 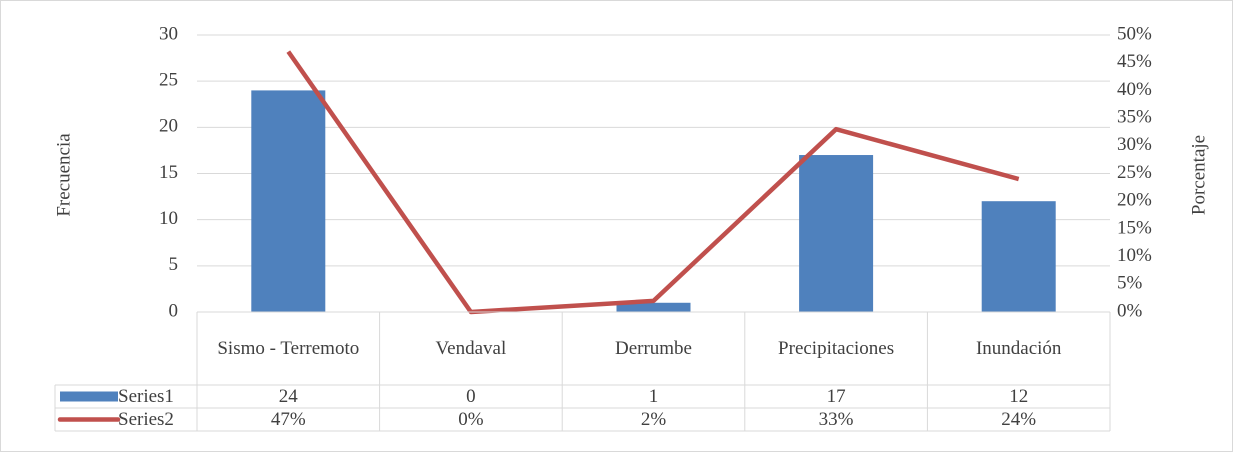 I want to click on legend-label: Series1, so click(x=146, y=396).